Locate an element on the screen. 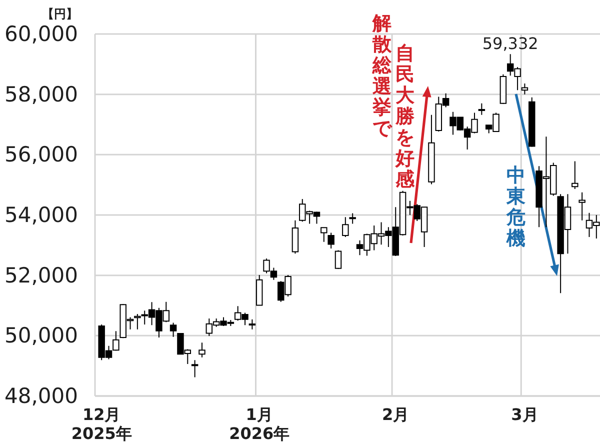  annotation: 解散総選挙で is located at coordinates (382, 76).